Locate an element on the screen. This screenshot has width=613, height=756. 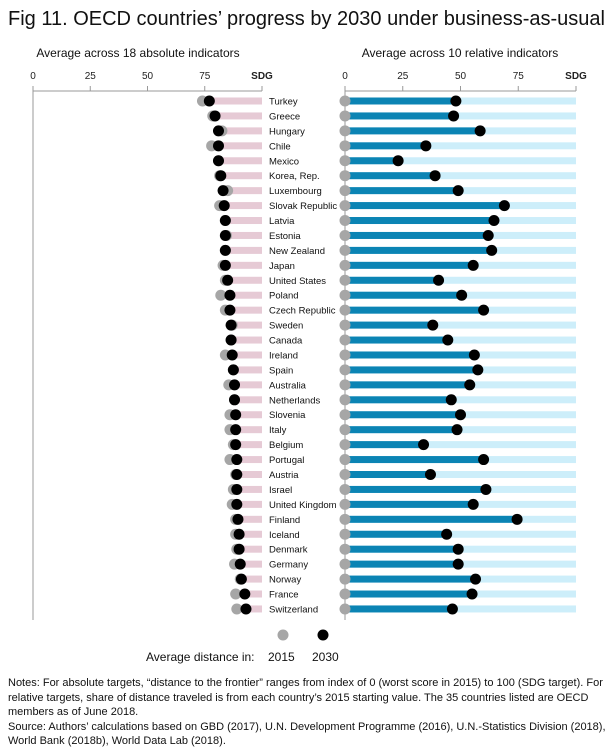
legend-label: Average distance in: is located at coordinates (200, 657).